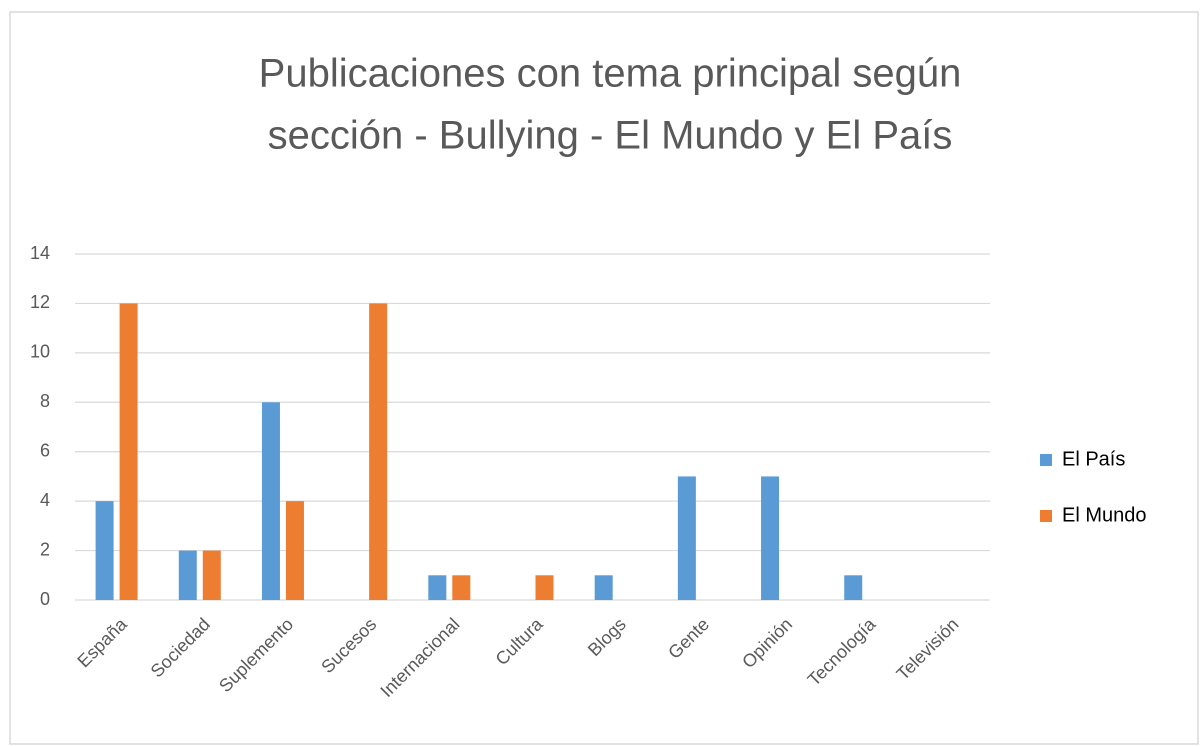 Image resolution: width=1200 pixels, height=746 pixels. What do you see at coordinates (610, 136) in the screenshot?
I see `chart-title: sección - Bullying - El Mundo y El País` at bounding box center [610, 136].